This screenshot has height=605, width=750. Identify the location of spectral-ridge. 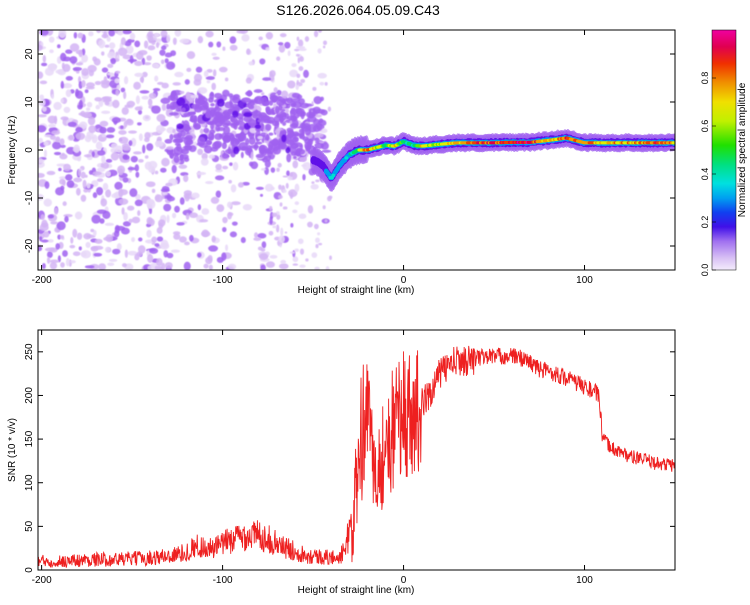
(492, 160).